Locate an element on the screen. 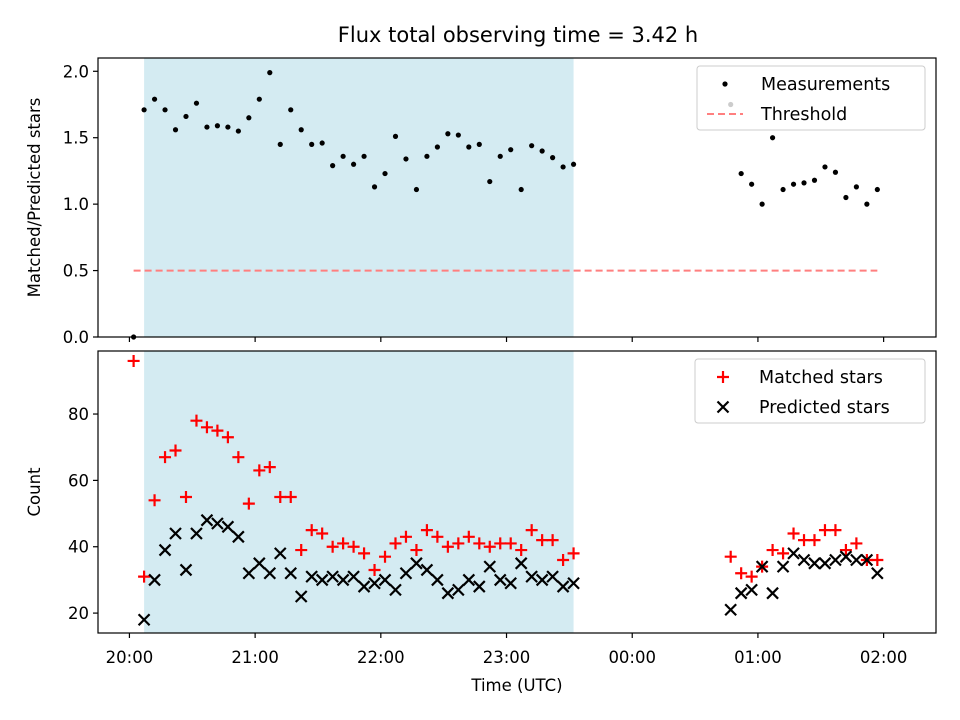  y-tick-label: 1.0 is located at coordinates (76, 204).